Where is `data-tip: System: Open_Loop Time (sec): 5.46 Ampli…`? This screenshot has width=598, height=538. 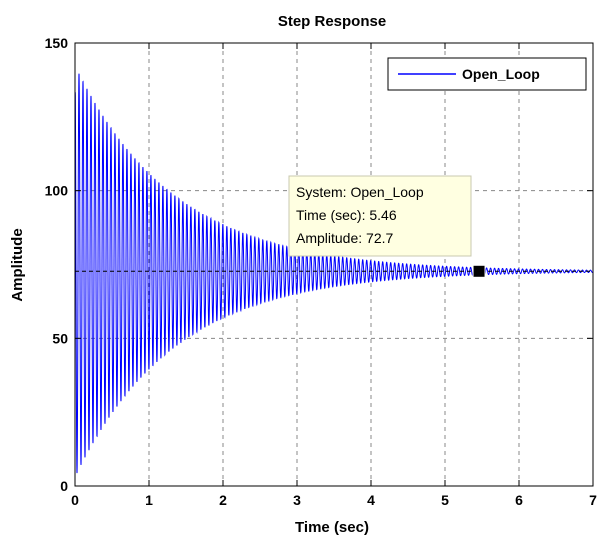 data-tip: System: Open_Loop Time (sec): 5.46 Ampli… is located at coordinates (387, 226).